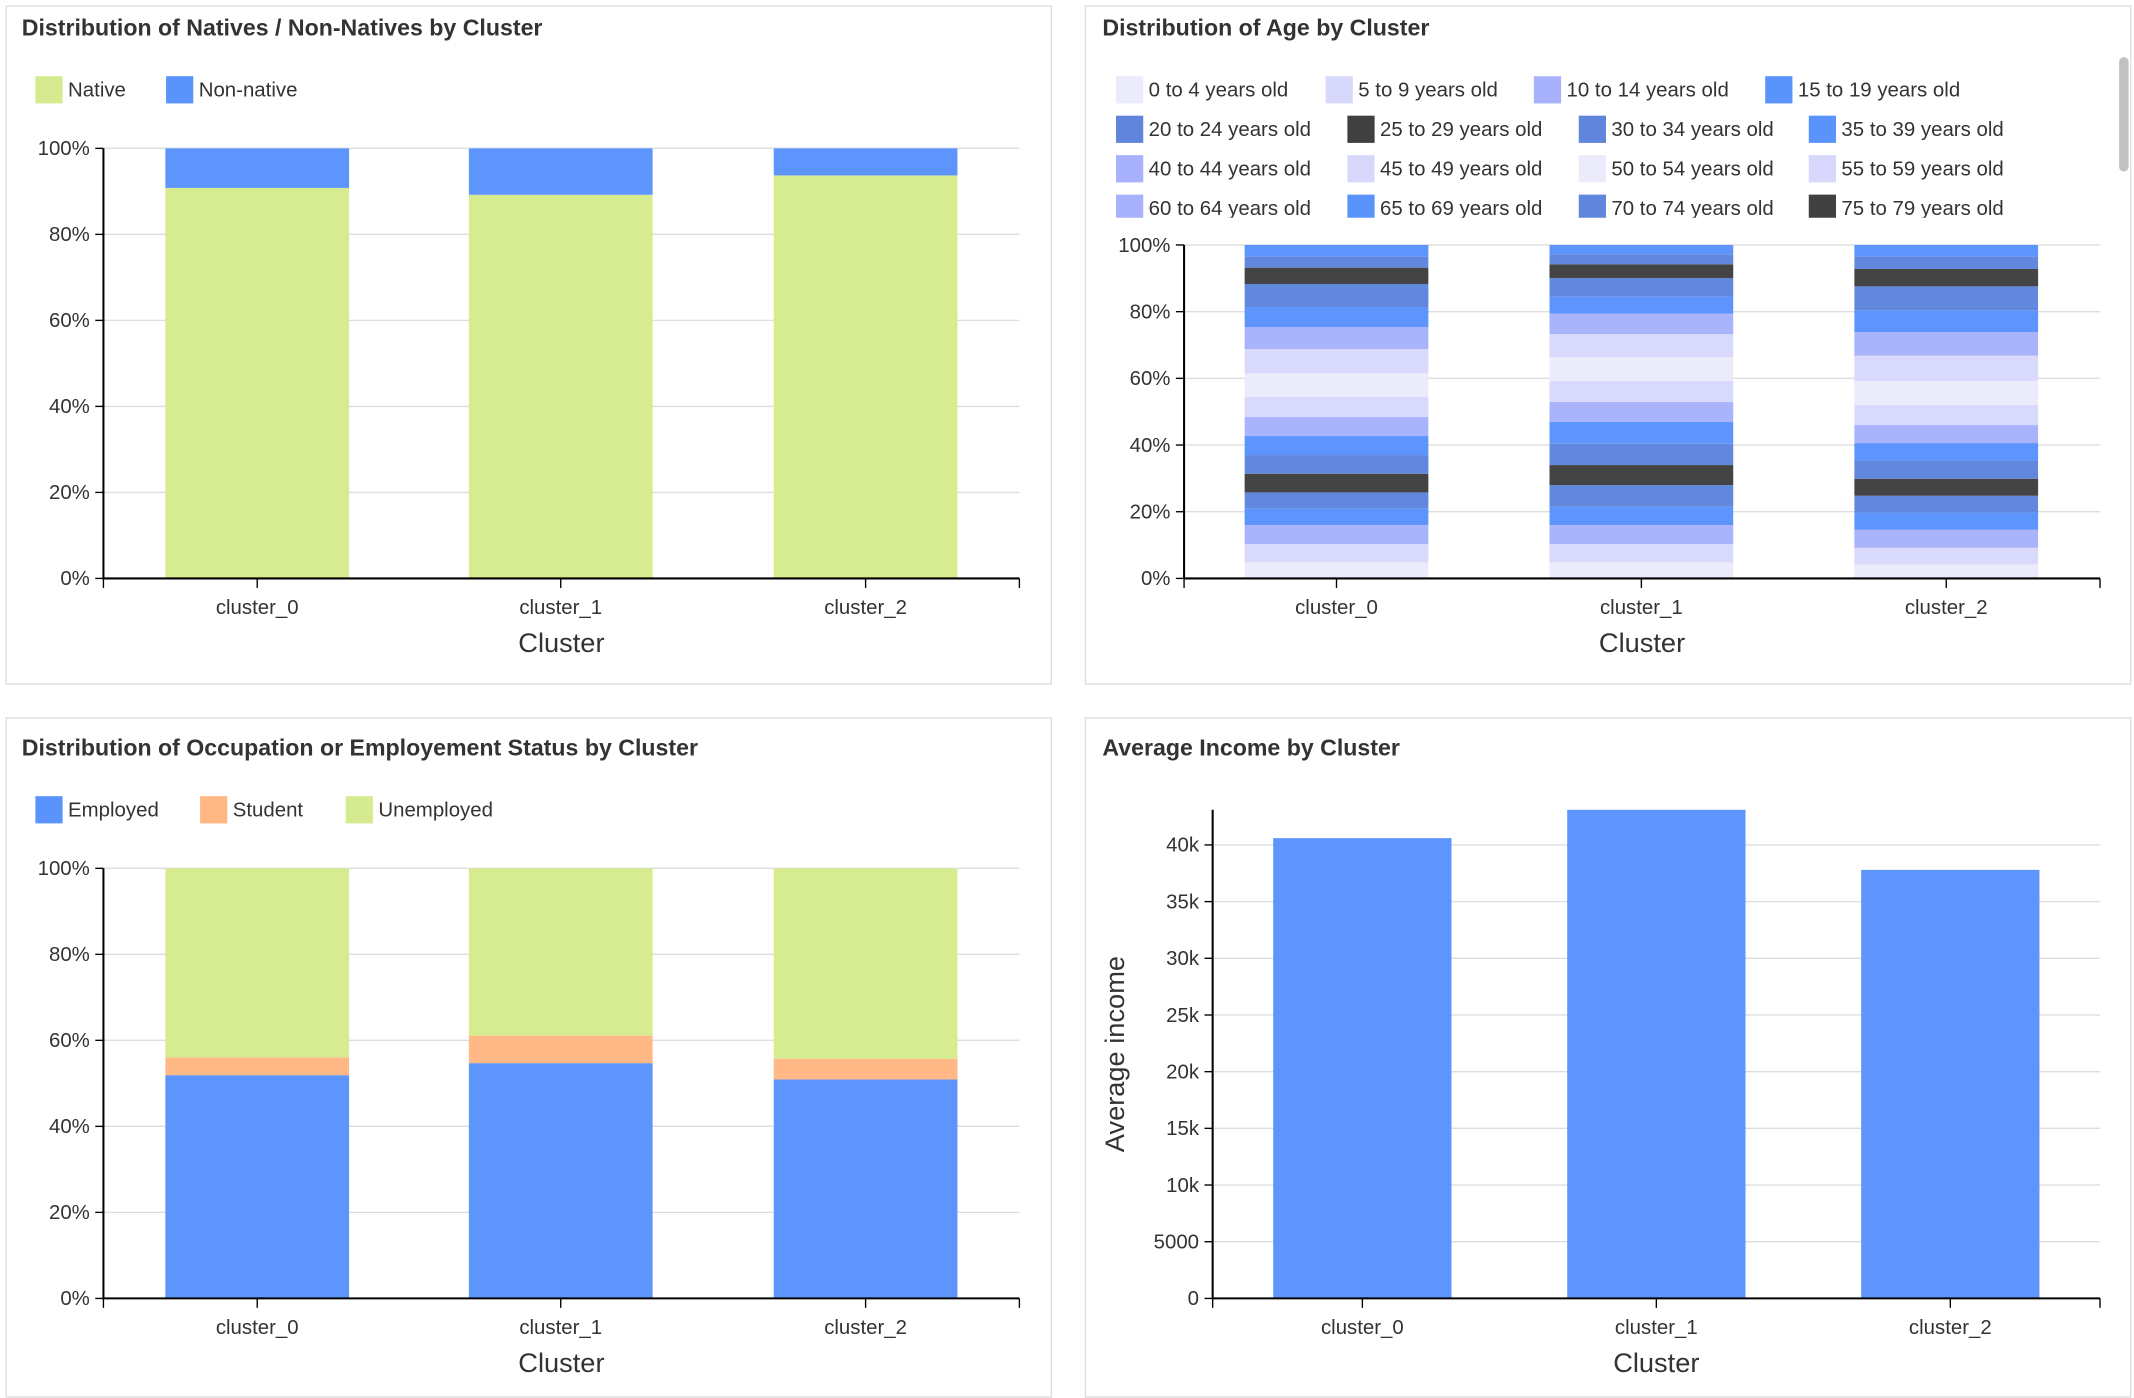  I want to click on age-chart-title: Distribution of Age by Cluster, so click(1266, 27).